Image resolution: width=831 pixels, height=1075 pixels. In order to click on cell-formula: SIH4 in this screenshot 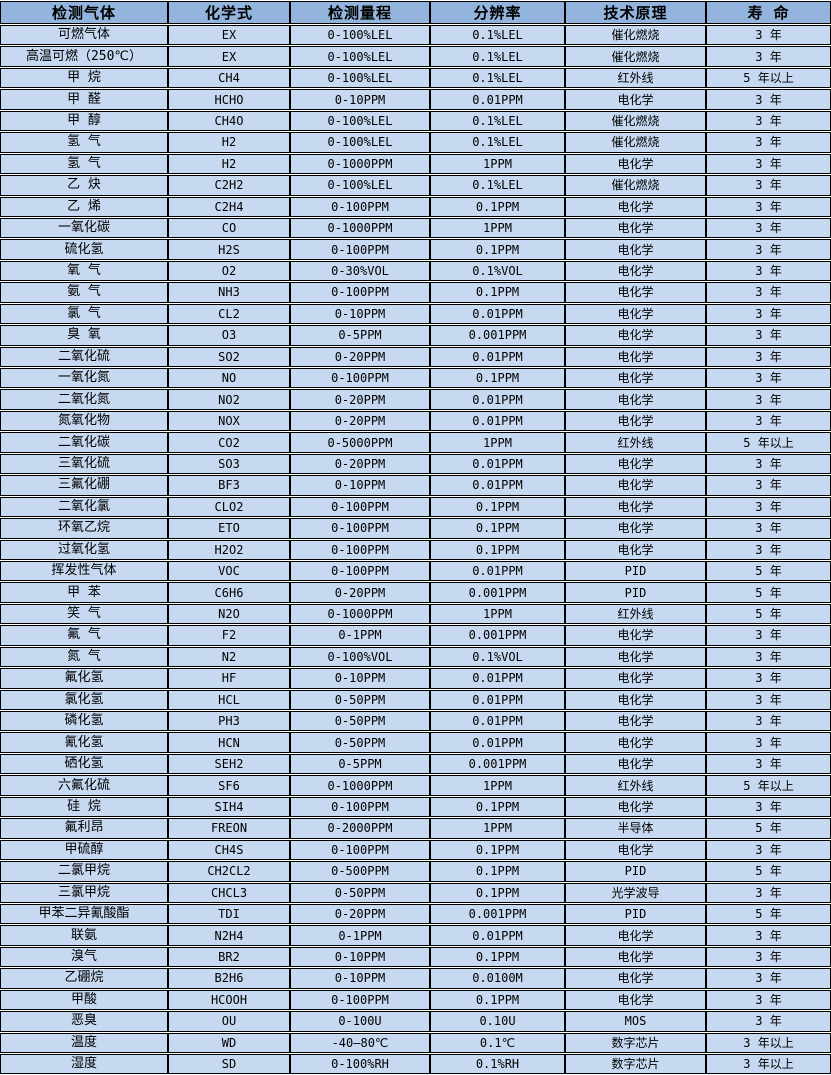, I will do `click(229, 807)`.